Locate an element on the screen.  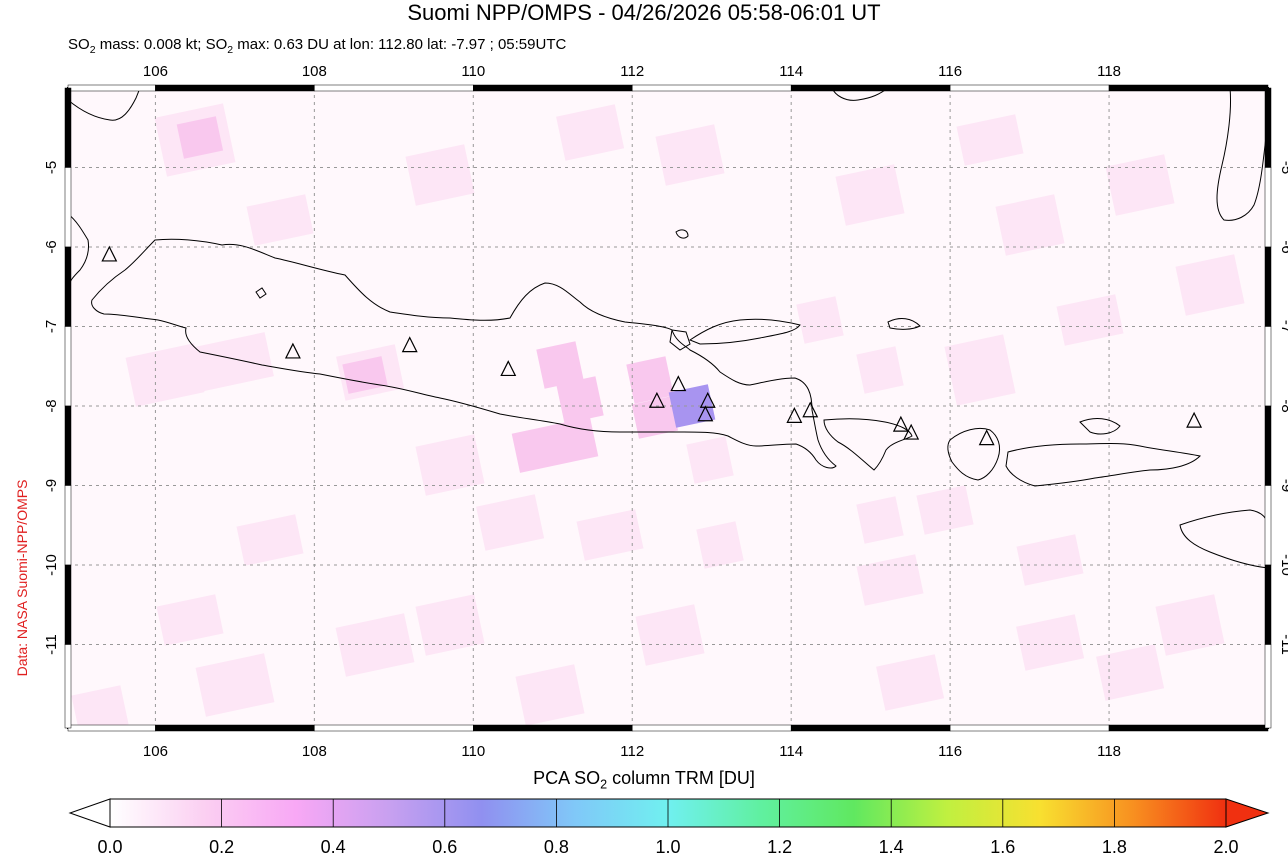
colorbar-tick-label: 1.0 is located at coordinates (667, 846).